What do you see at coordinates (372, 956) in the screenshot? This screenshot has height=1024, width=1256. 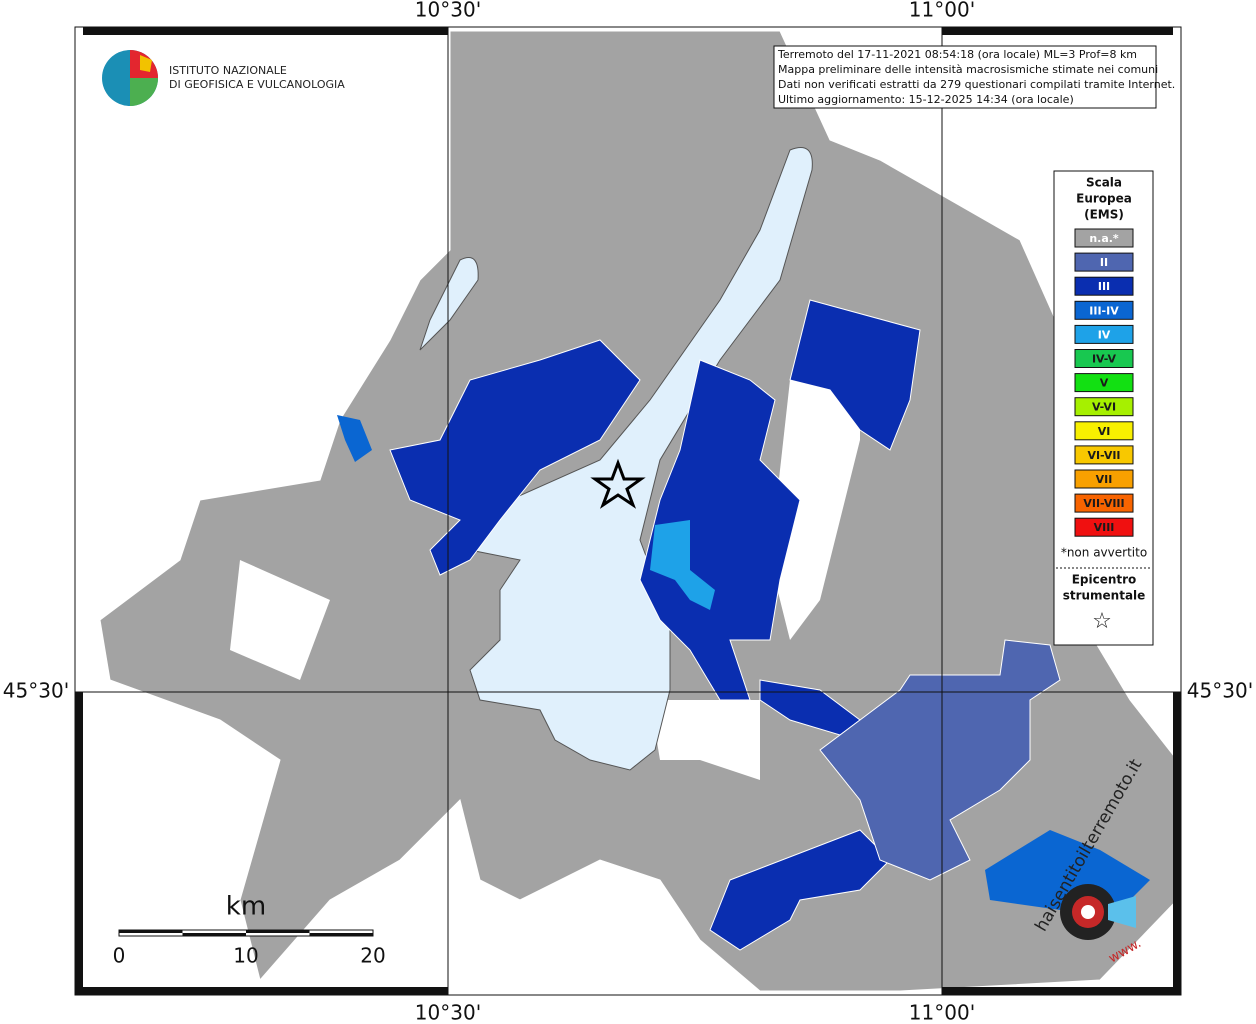 I see `scale-label: 20` at bounding box center [372, 956].